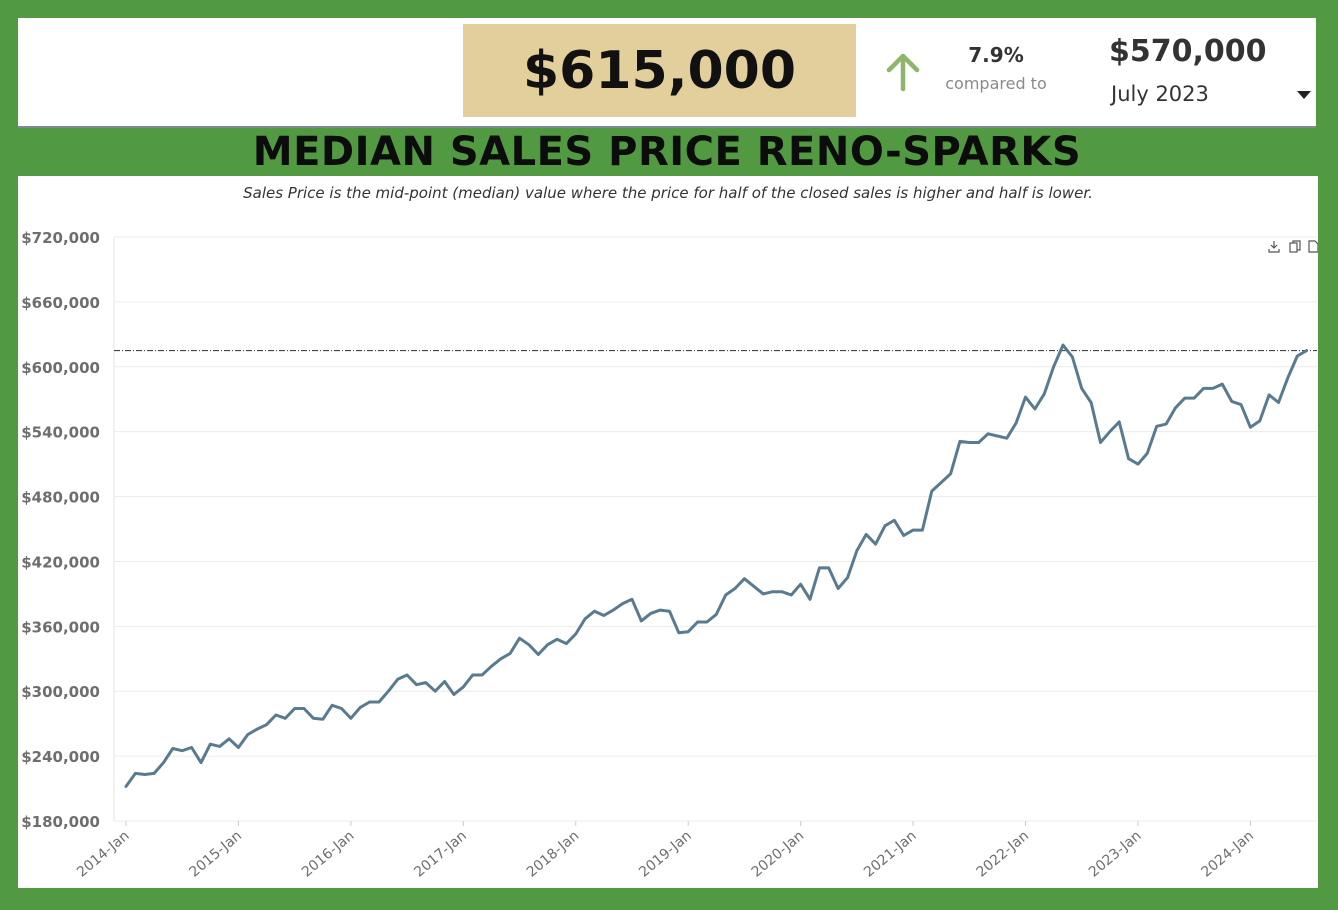 The height and width of the screenshot is (910, 1338). Describe the element at coordinates (1304, 95) in the screenshot. I see `chevron-down-icon` at that location.